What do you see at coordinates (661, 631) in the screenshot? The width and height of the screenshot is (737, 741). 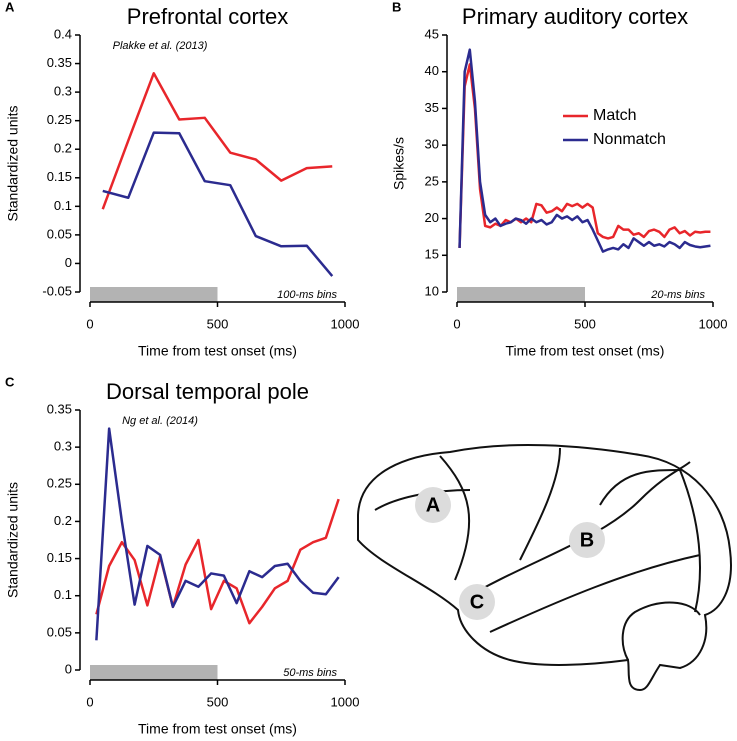 I see `cerebellum` at bounding box center [661, 631].